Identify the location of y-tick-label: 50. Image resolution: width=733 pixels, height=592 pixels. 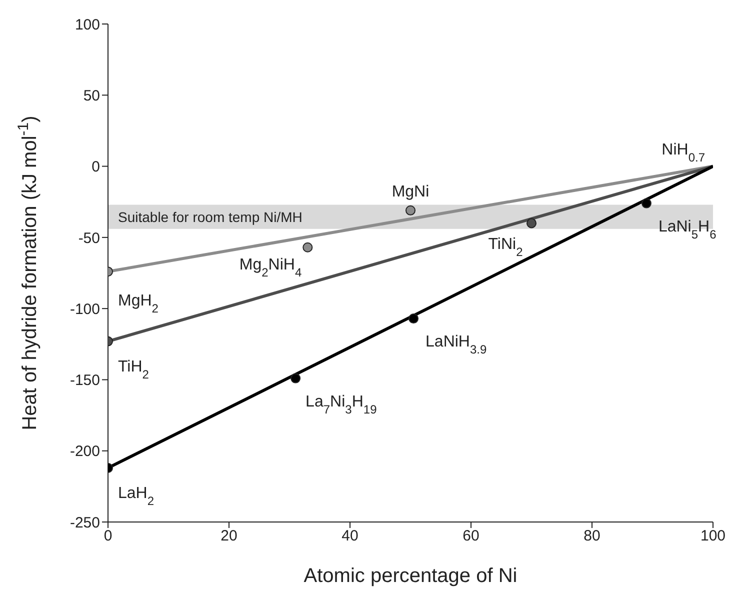
(91, 95).